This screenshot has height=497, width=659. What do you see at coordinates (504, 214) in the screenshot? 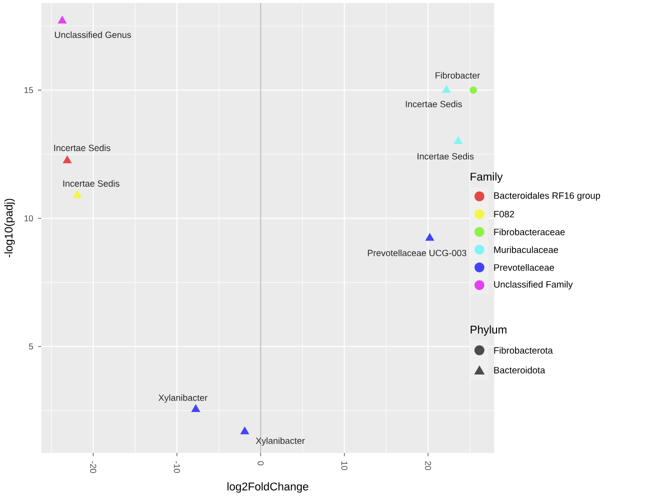
I see `legend-label: F082` at bounding box center [504, 214].